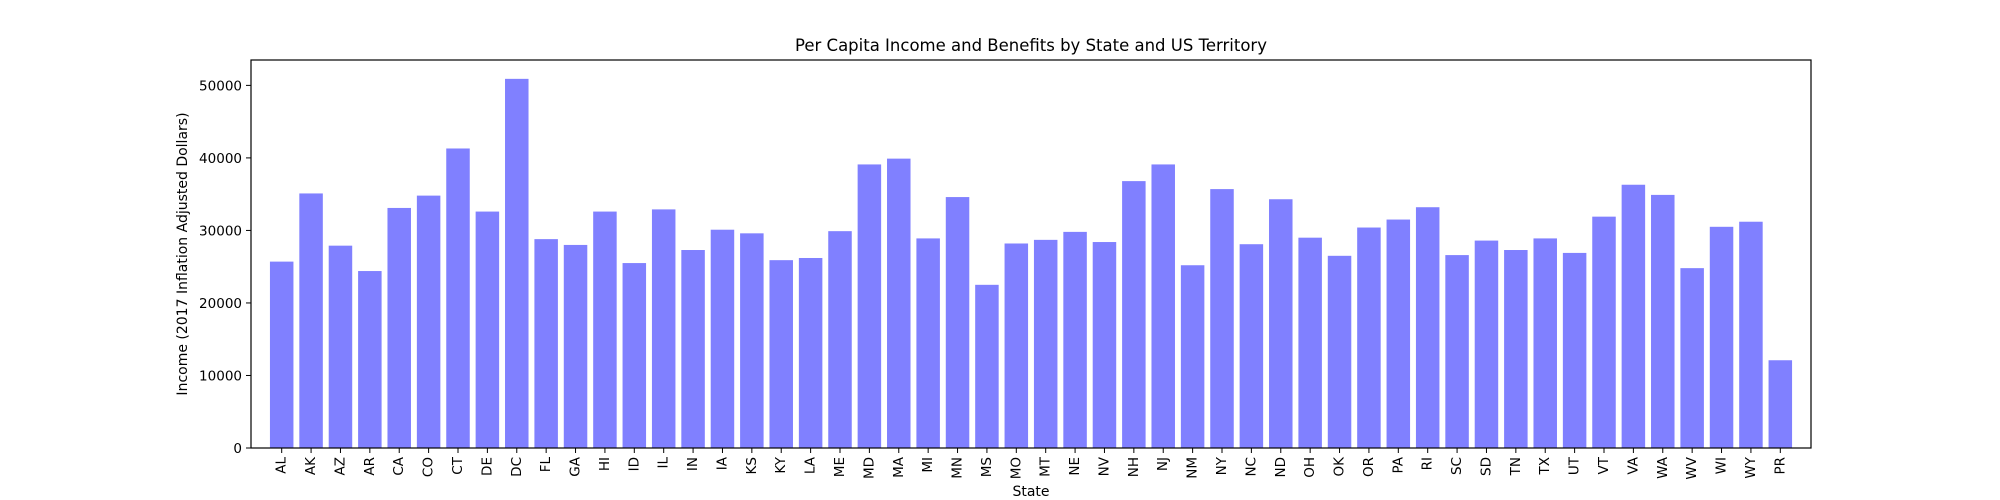 The width and height of the screenshot is (2000, 500). What do you see at coordinates (1339, 351) in the screenshot?
I see `bar-ok` at bounding box center [1339, 351].